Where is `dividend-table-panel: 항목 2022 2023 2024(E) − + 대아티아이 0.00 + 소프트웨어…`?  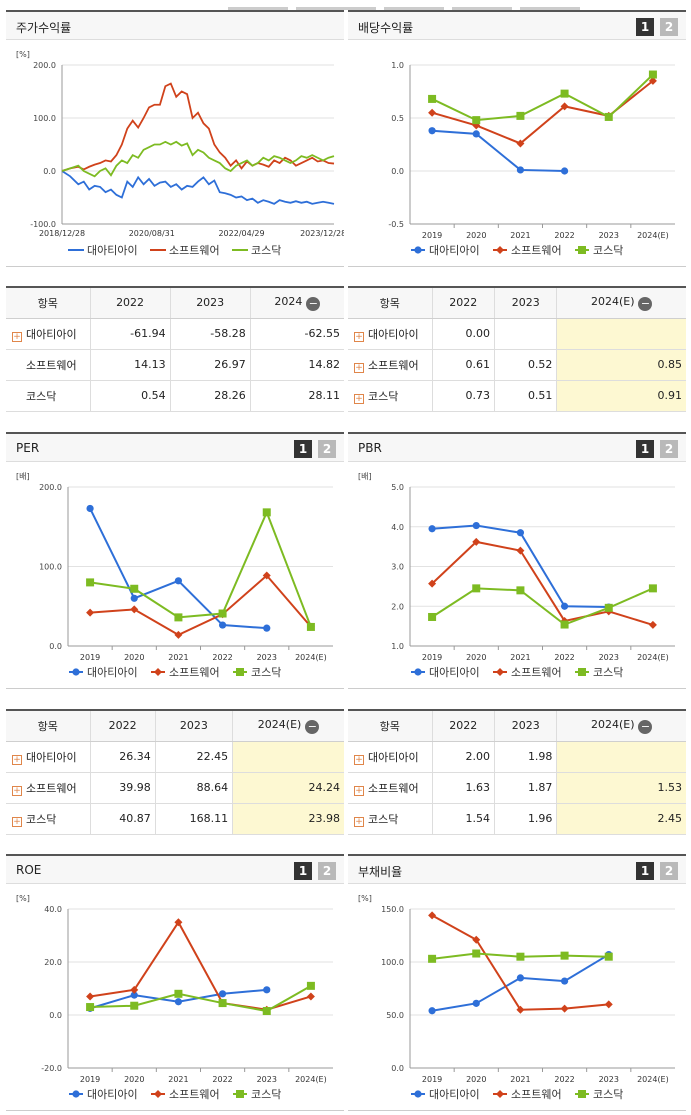 dividend-table-panel: 항목 2022 2023 2024(E) − + 대아티아이 0.00 + 소프트웨어… is located at coordinates (517, 349).